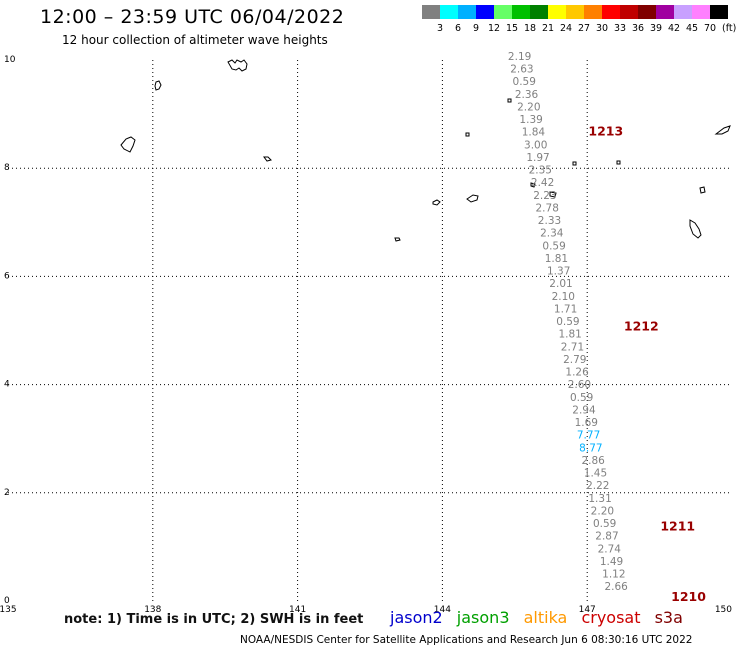 The image size is (740, 650). What do you see at coordinates (7, 385) in the screenshot?
I see `lat-tick-label: 4` at bounding box center [7, 385].